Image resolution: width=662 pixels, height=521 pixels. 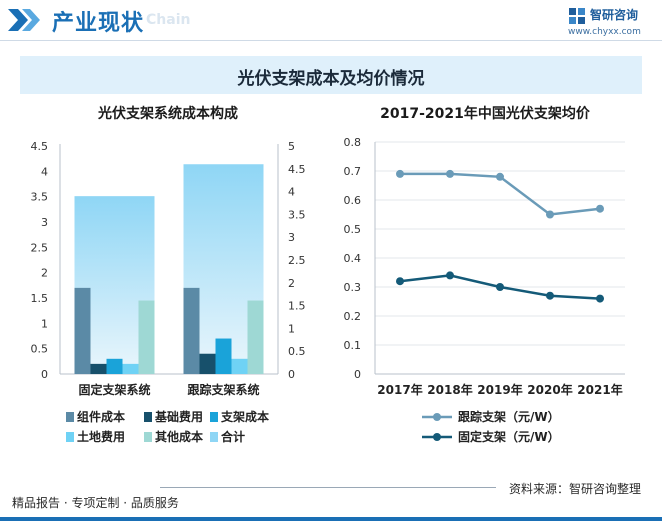 I want to click on bar-y-tick-right: 2.5, so click(x=297, y=260).